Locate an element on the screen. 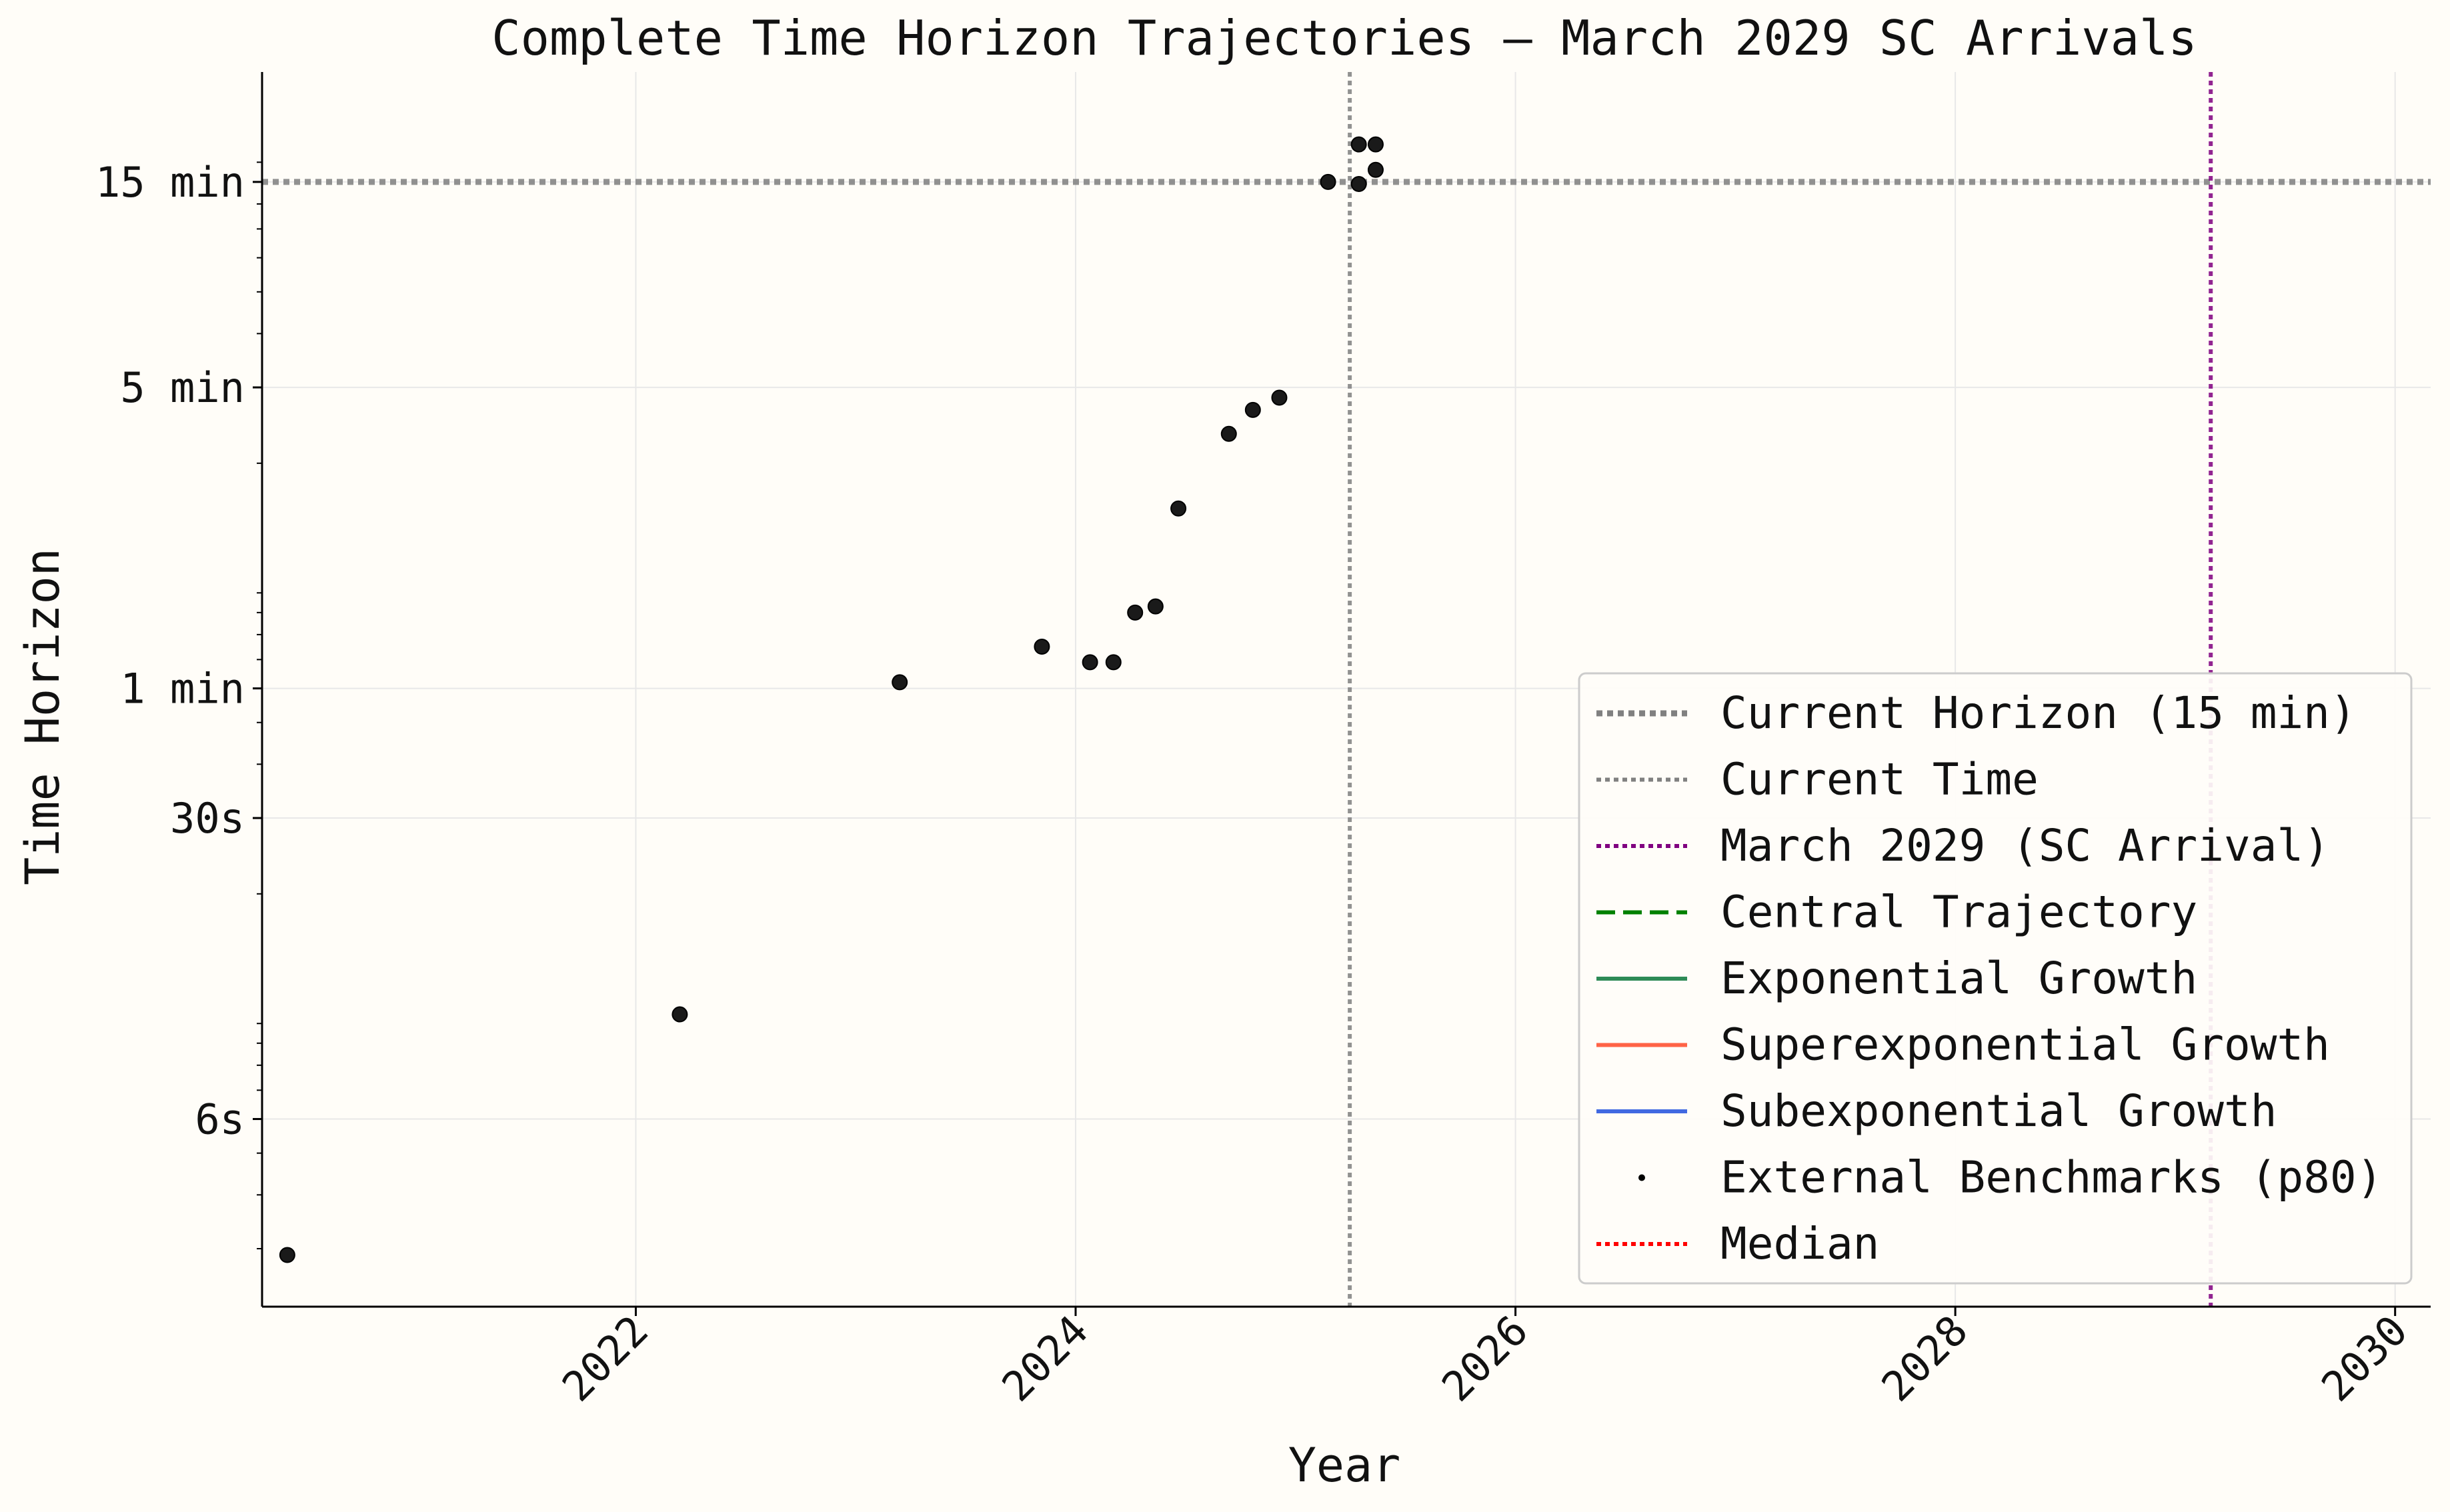 The height and width of the screenshot is (1512, 2450). x-axis-label: Year is located at coordinates (1344, 1465).